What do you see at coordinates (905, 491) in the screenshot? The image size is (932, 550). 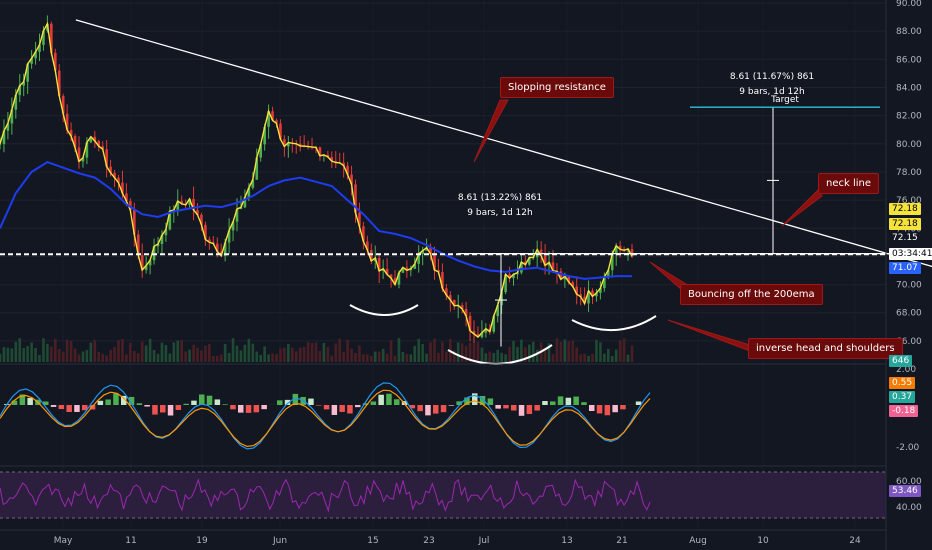 I see `rsi-tag: 53.46` at bounding box center [905, 491].